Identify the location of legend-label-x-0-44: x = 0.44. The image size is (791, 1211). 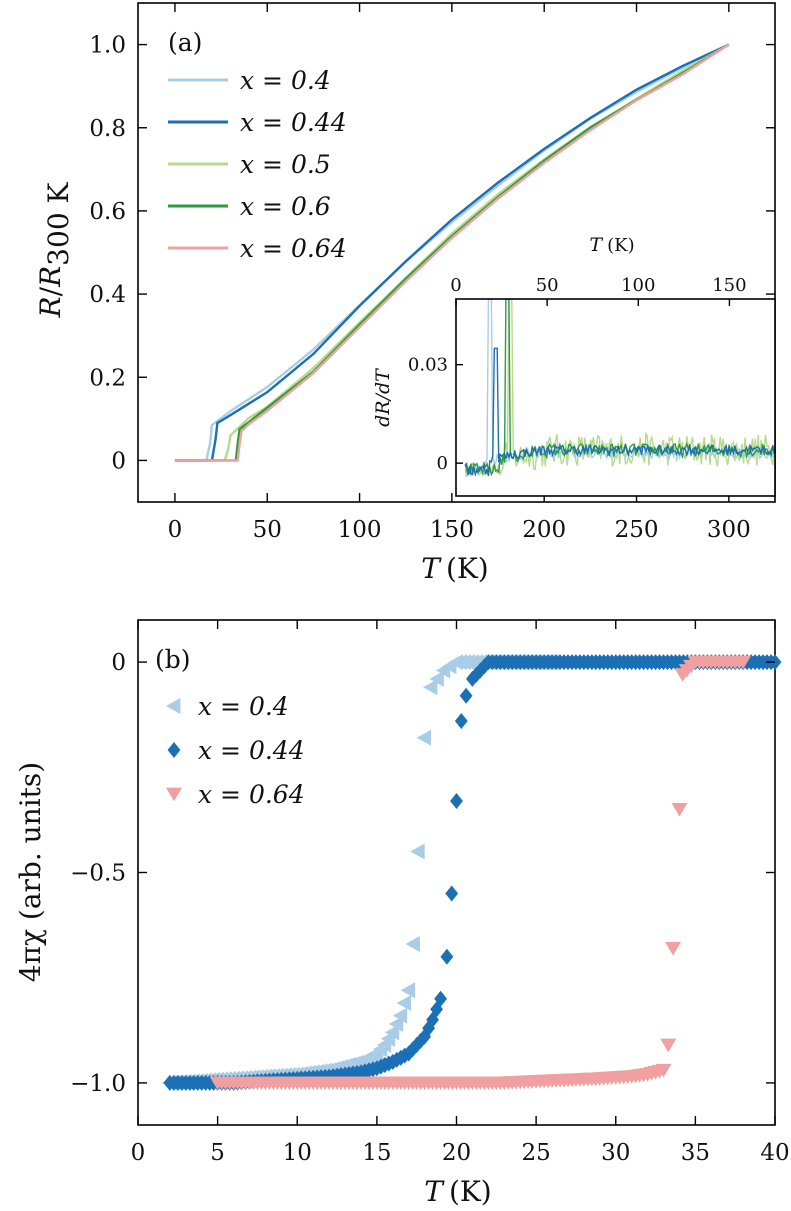
(293, 122).